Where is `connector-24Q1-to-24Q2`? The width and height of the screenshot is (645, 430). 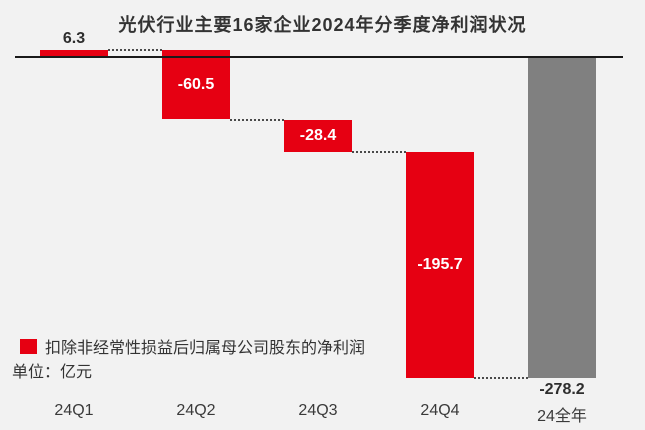 connector-24Q1-to-24Q2 is located at coordinates (135, 49).